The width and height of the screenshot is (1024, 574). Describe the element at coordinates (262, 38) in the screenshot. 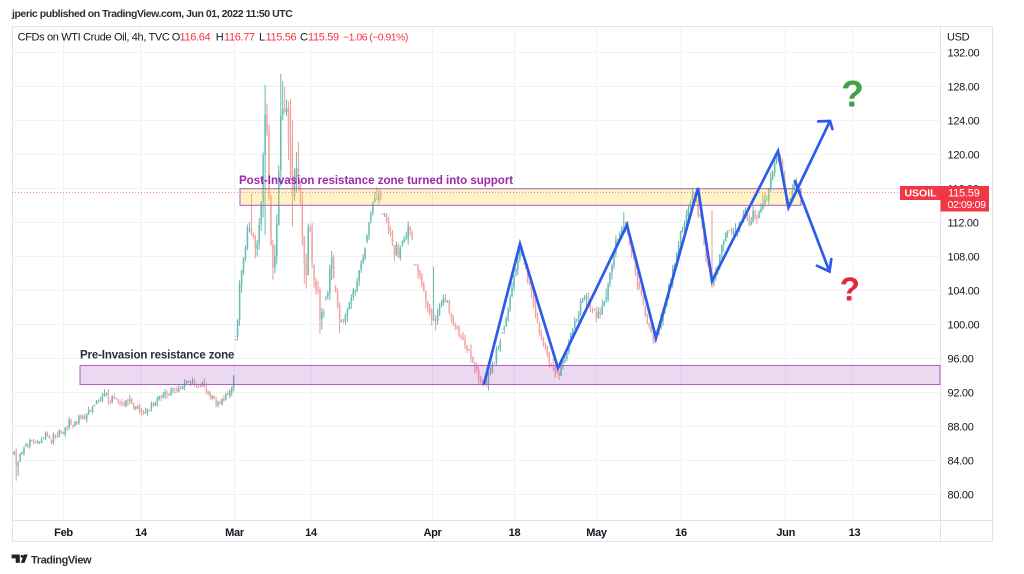

I see `svg-text: L` at that location.